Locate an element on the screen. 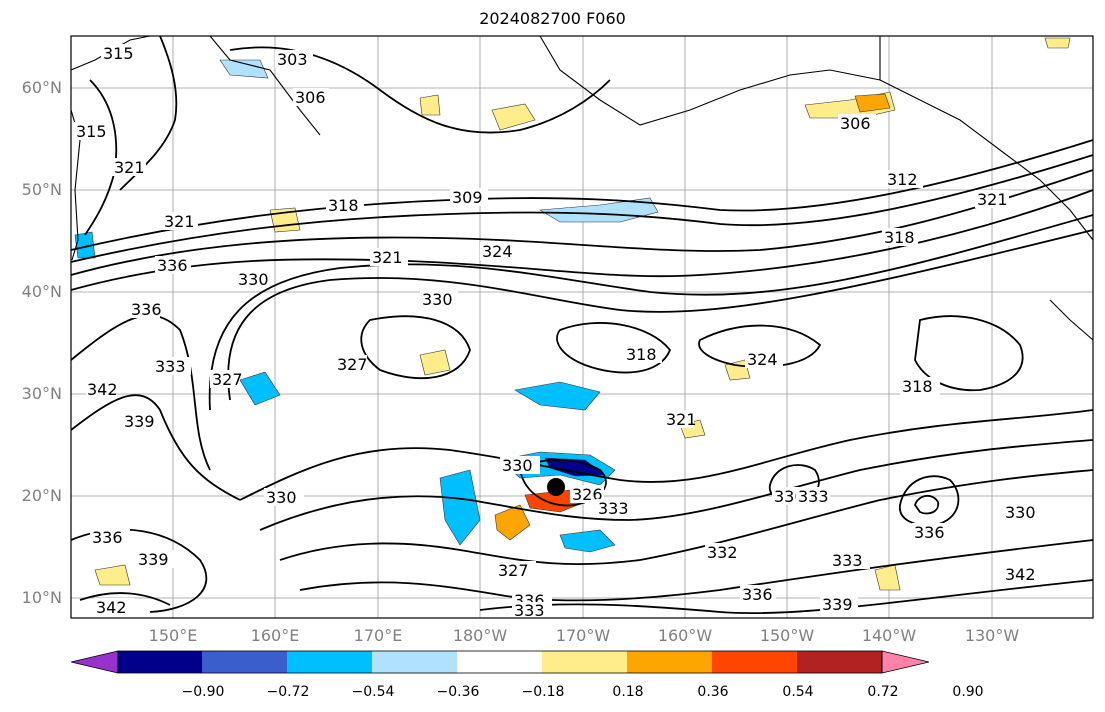 This screenshot has width=1105, height=712. colorbar-tick-label: 0.54 is located at coordinates (798, 692).